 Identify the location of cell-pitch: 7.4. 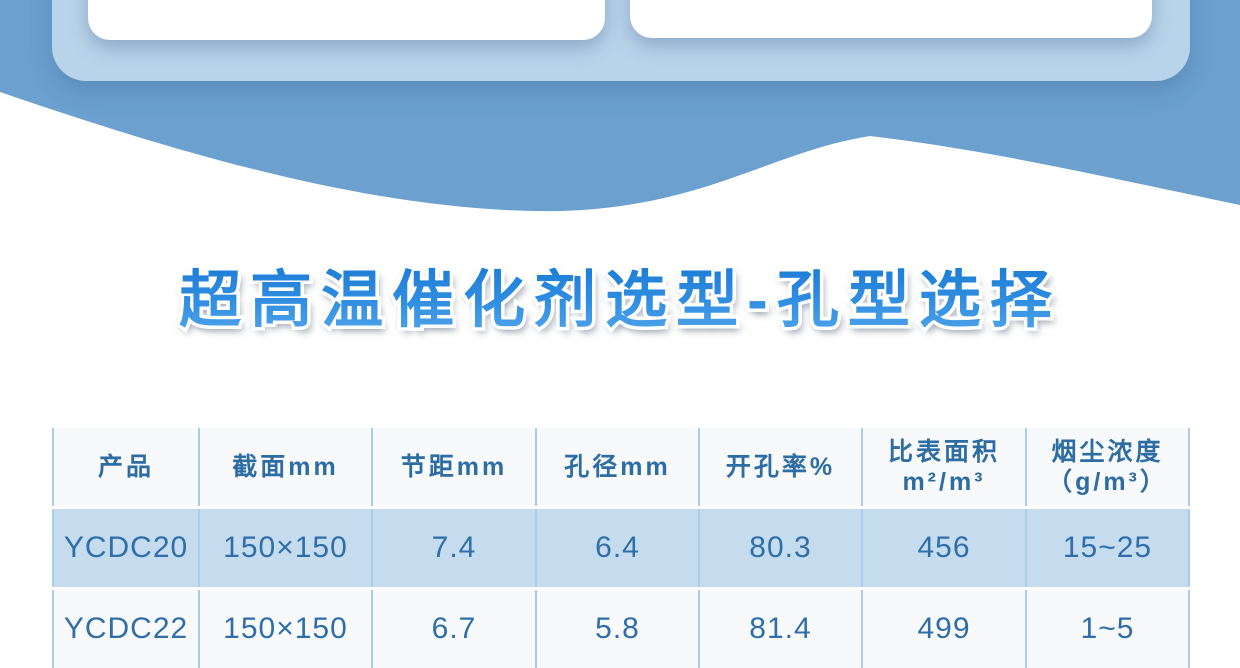
(455, 548).